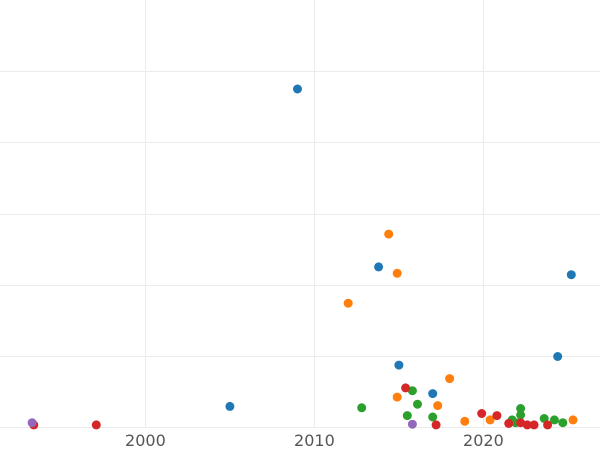 The height and width of the screenshot is (450, 600). What do you see at coordinates (145, 440) in the screenshot?
I see `x-tick-label: 2000` at bounding box center [145, 440].